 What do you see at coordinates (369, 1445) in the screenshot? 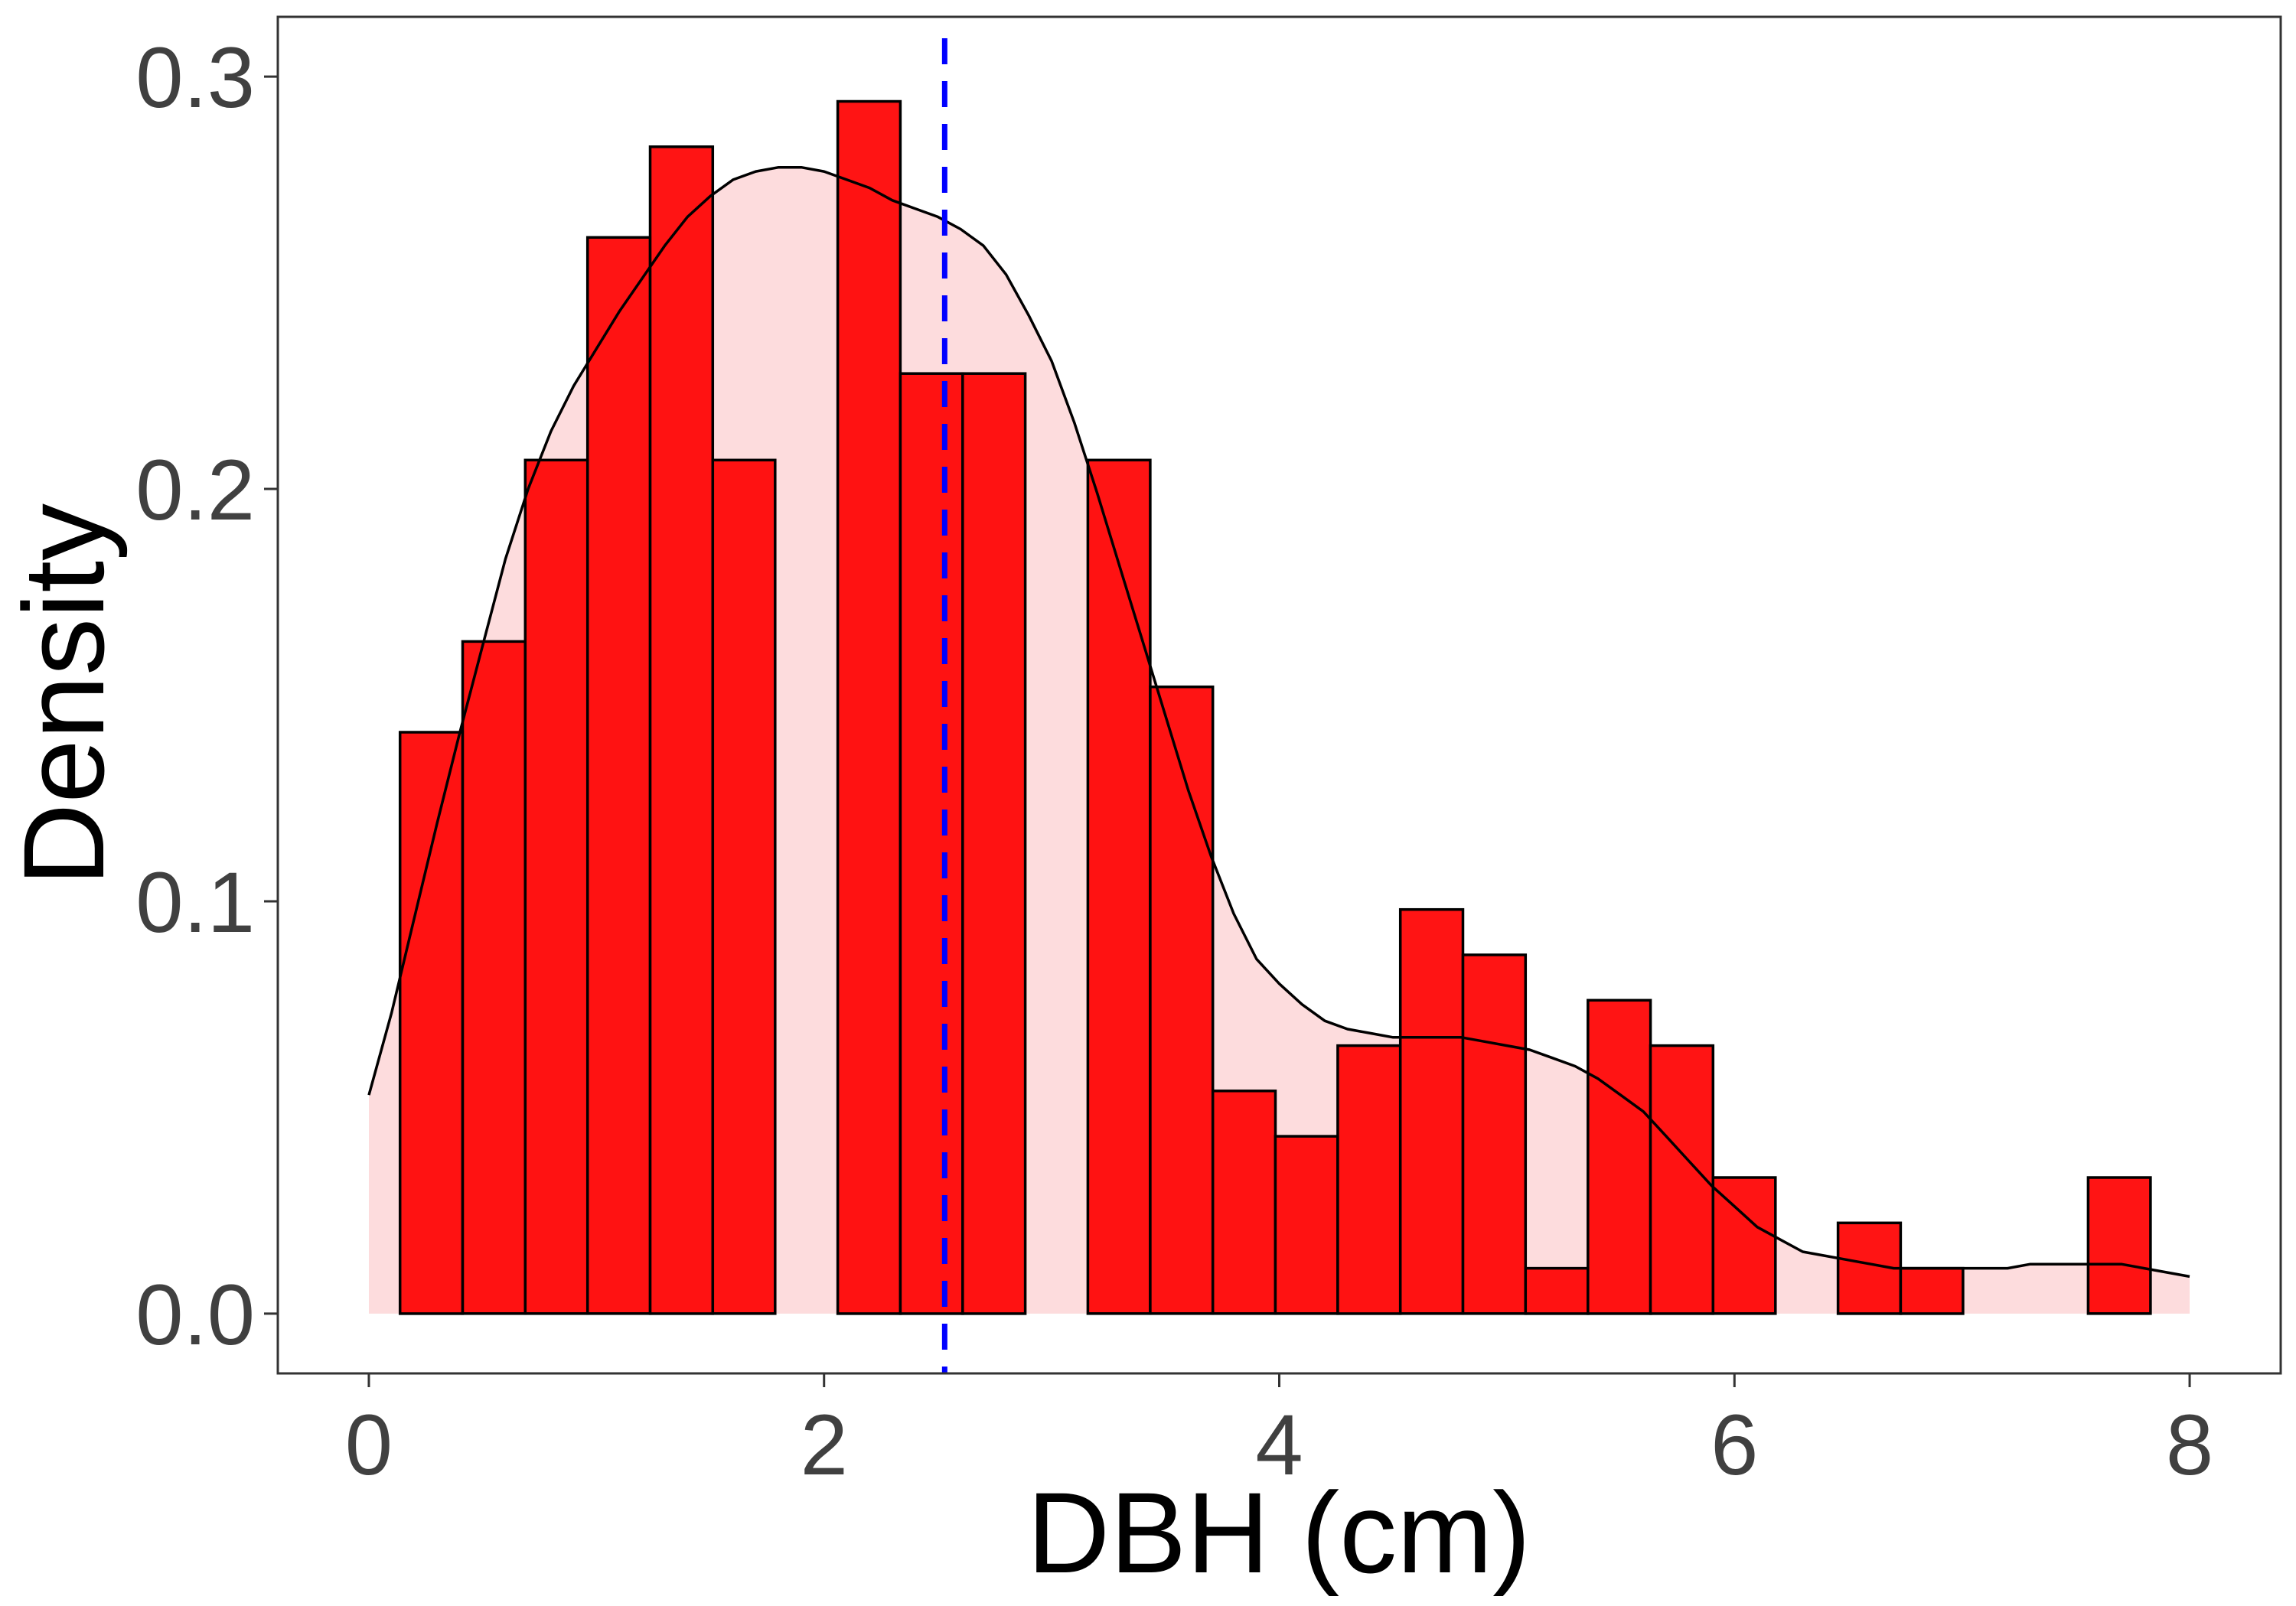
I see `x-tick-label: 0` at bounding box center [369, 1445].